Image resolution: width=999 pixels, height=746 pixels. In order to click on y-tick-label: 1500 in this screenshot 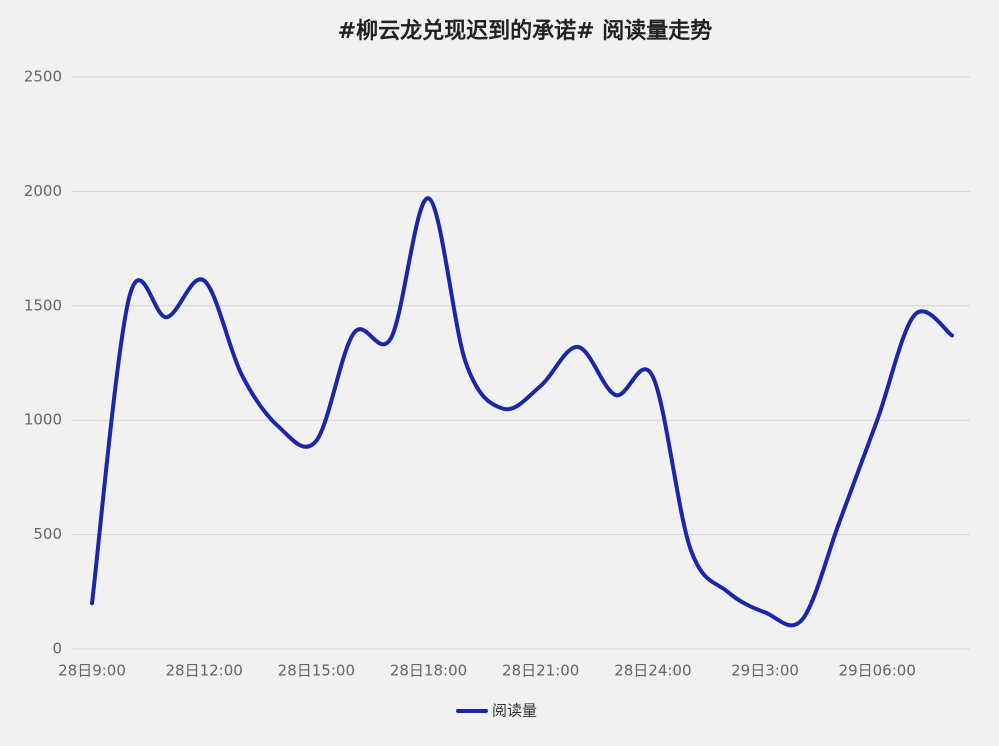, I will do `click(43, 305)`.